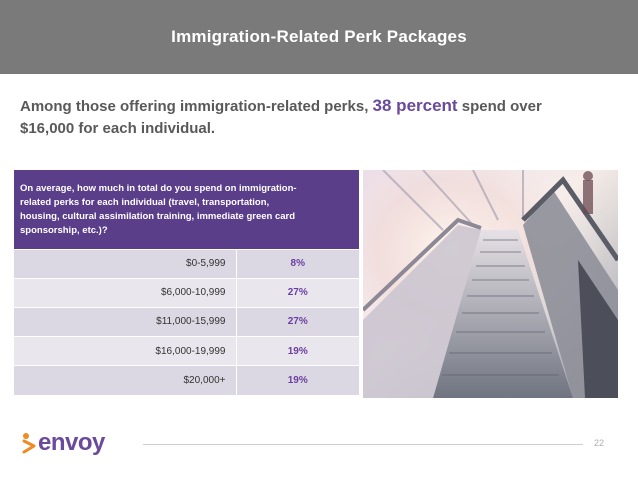  What do you see at coordinates (125, 351) in the screenshot?
I see `range-cell: $16,000-19,999` at bounding box center [125, 351].